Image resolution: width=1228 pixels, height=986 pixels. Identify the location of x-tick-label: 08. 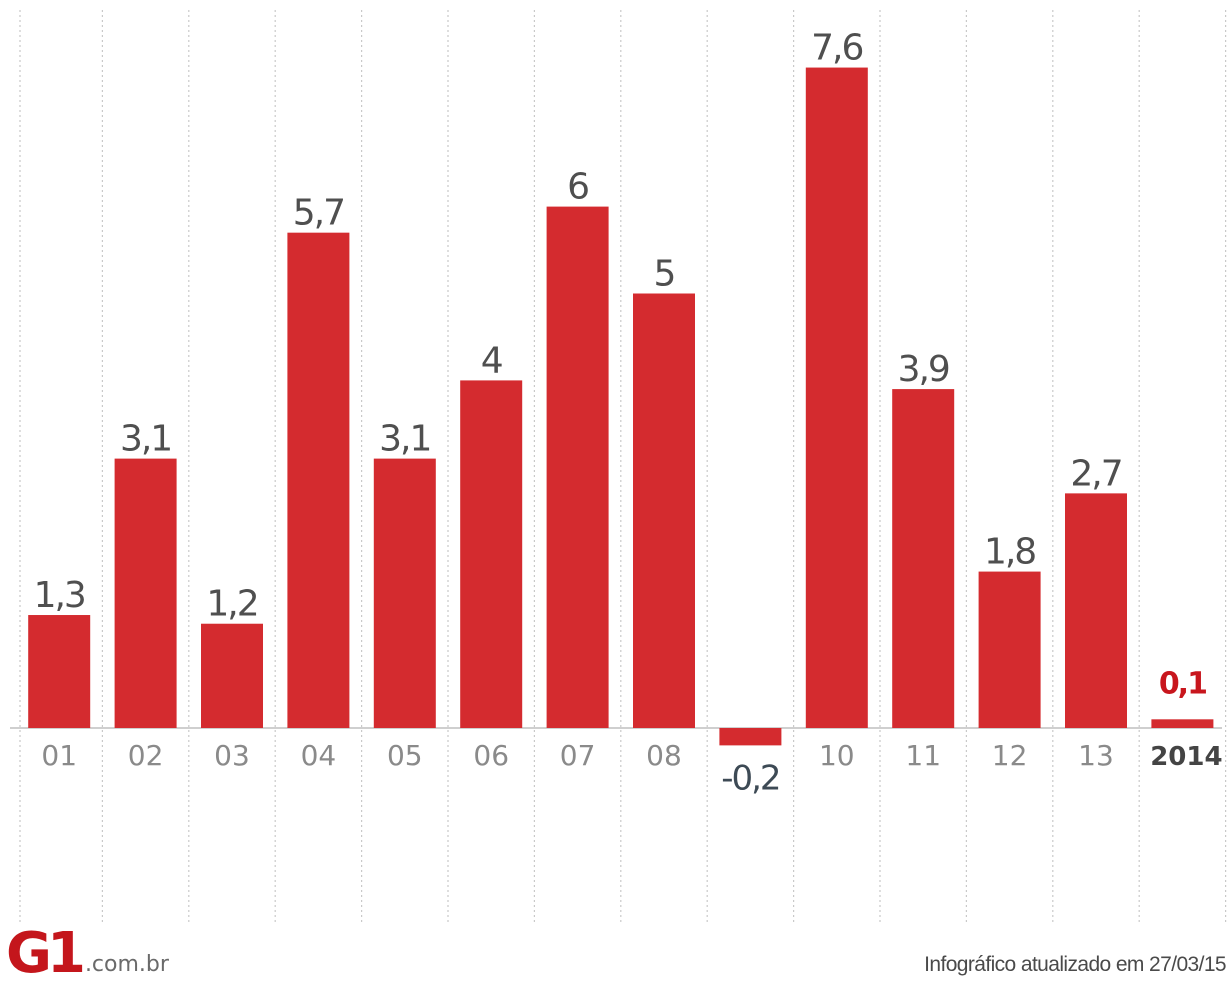
(664, 755).